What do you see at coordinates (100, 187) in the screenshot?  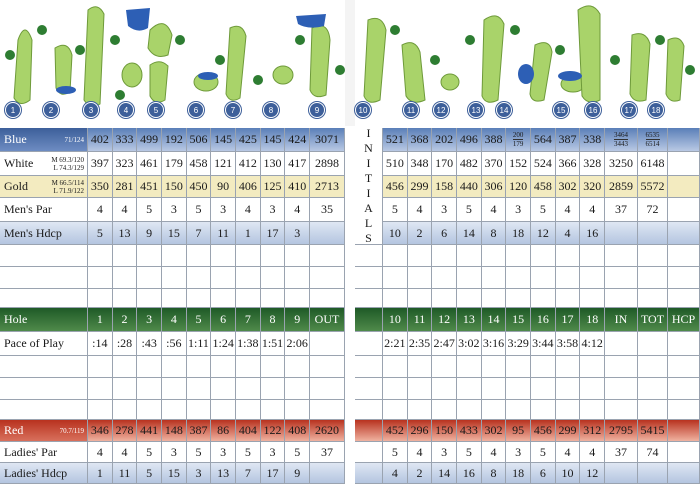 I see `score-cell: 350` at bounding box center [100, 187].